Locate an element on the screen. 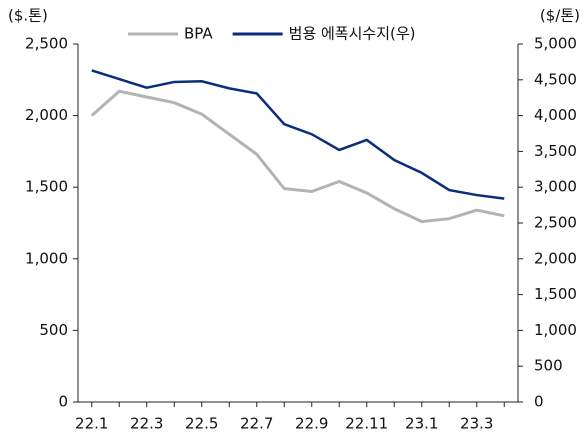  x-tick-label: 22.5 is located at coordinates (201, 424).